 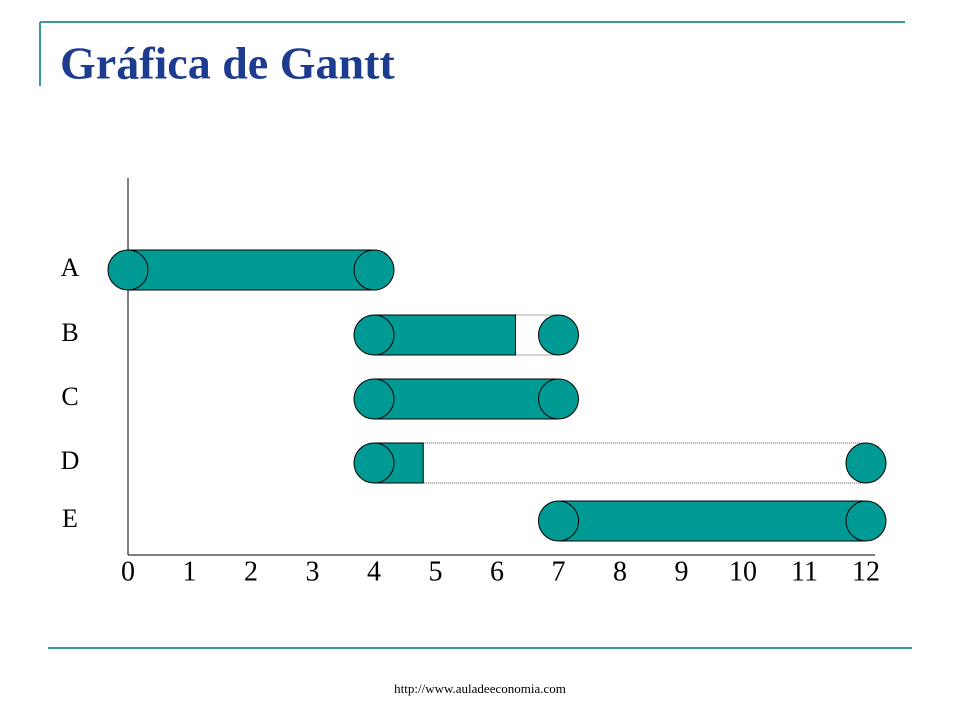 I want to click on x-tick-label: 2, so click(x=251, y=571).